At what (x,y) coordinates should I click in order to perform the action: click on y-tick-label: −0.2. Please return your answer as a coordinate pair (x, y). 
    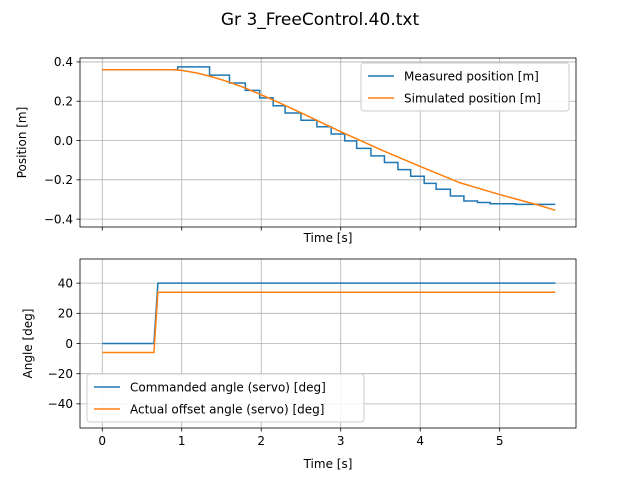
    Looking at the image, I should click on (58, 180).